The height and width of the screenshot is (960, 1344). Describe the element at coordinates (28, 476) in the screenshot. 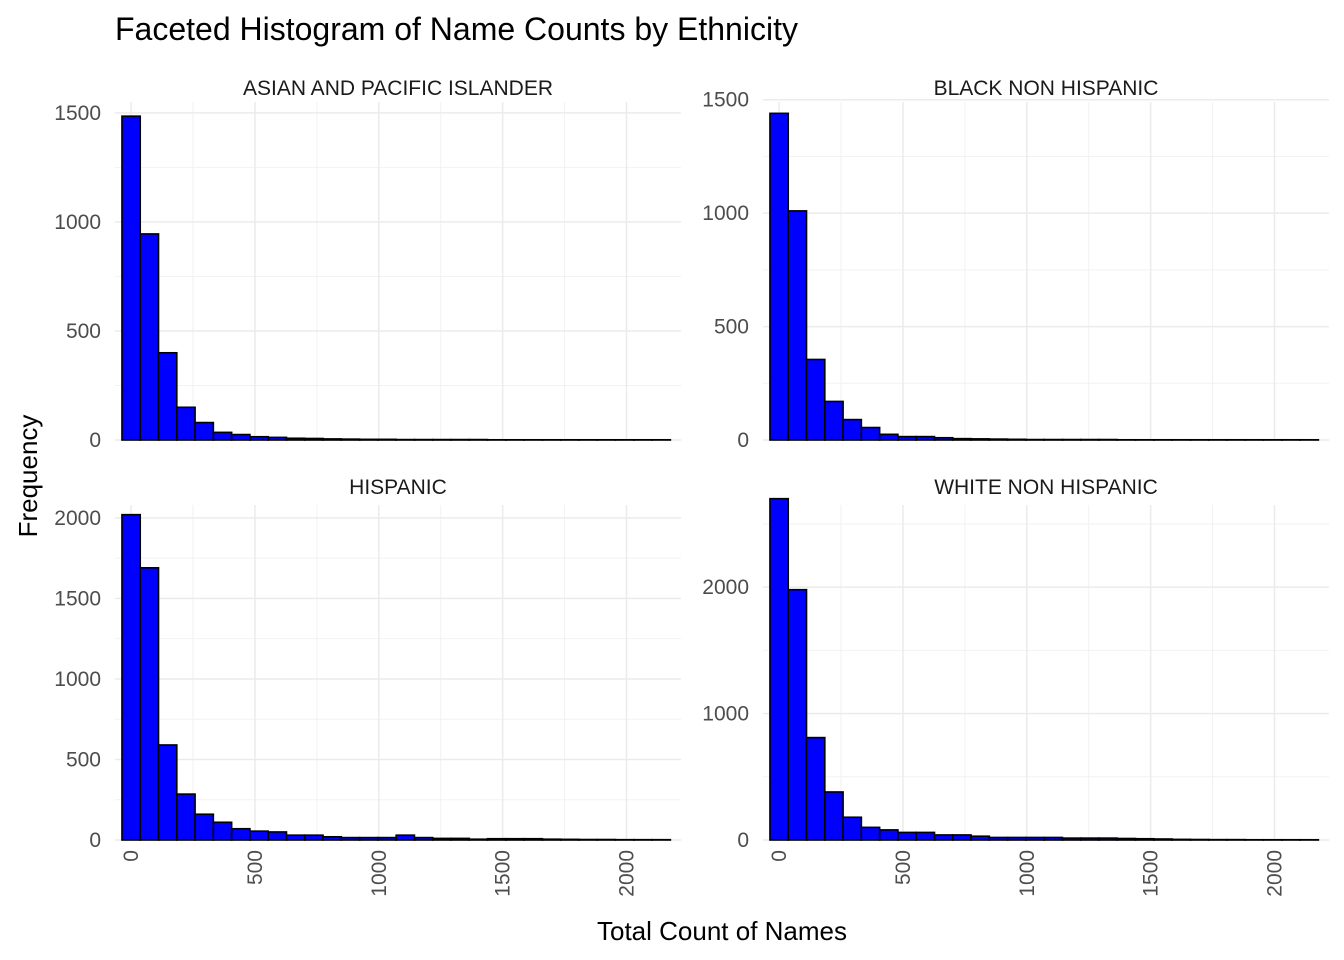

I see `y-axis-title: Frequency` at that location.